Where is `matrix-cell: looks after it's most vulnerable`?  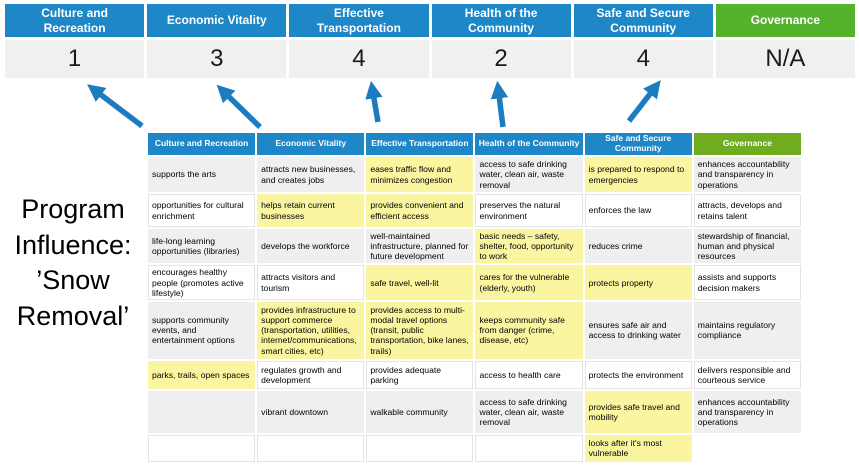
matrix-cell: looks after it's most vulnerable is located at coordinates (638, 448).